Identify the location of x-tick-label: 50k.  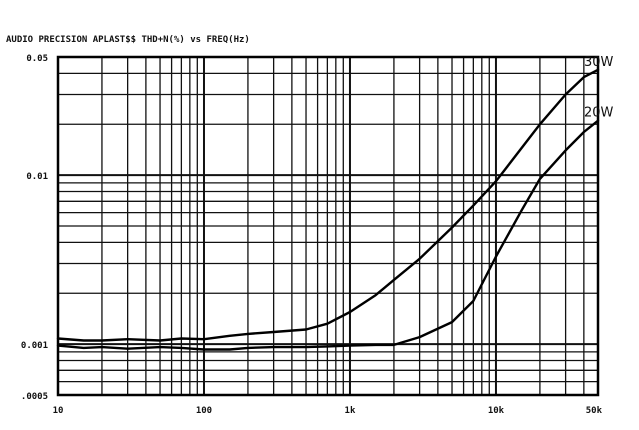
(594, 411).